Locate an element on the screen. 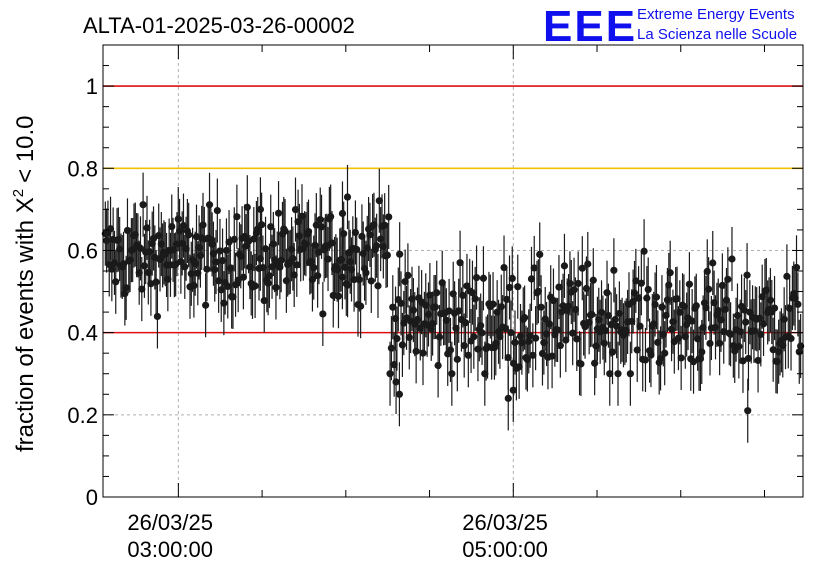 The image size is (836, 572). y-tick-label: 0 is located at coordinates (92, 497).